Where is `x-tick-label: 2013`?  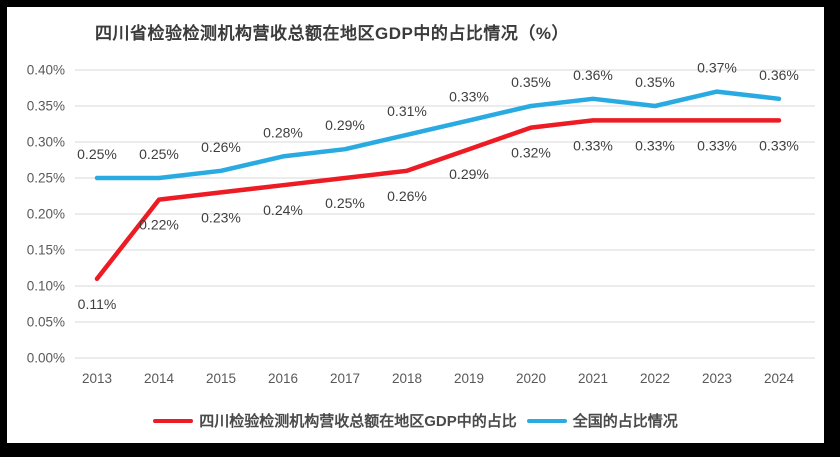 x-tick-label: 2013 is located at coordinates (97, 378).